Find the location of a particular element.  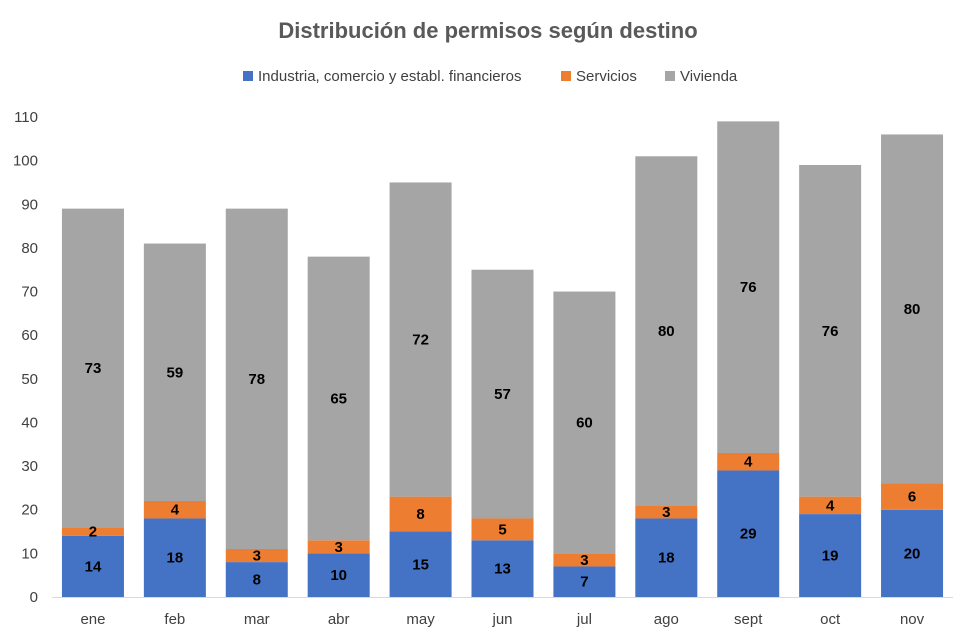

bar-servicios-jun is located at coordinates (502, 529).